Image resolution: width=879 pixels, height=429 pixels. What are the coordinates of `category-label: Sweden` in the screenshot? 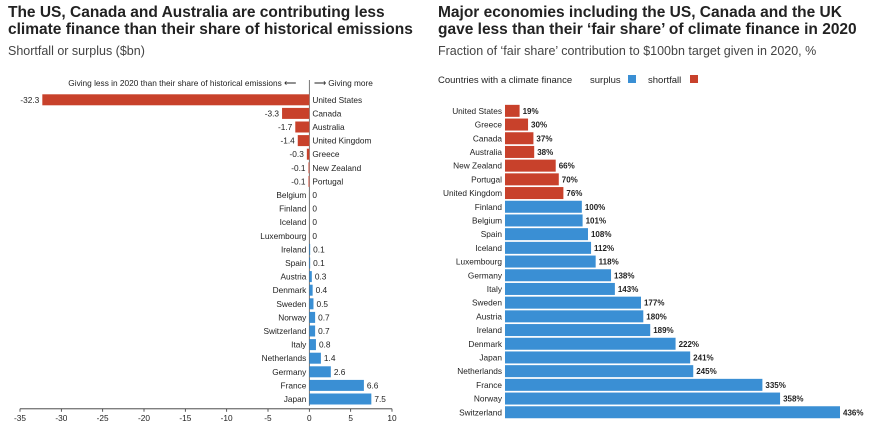 It's located at (487, 303).